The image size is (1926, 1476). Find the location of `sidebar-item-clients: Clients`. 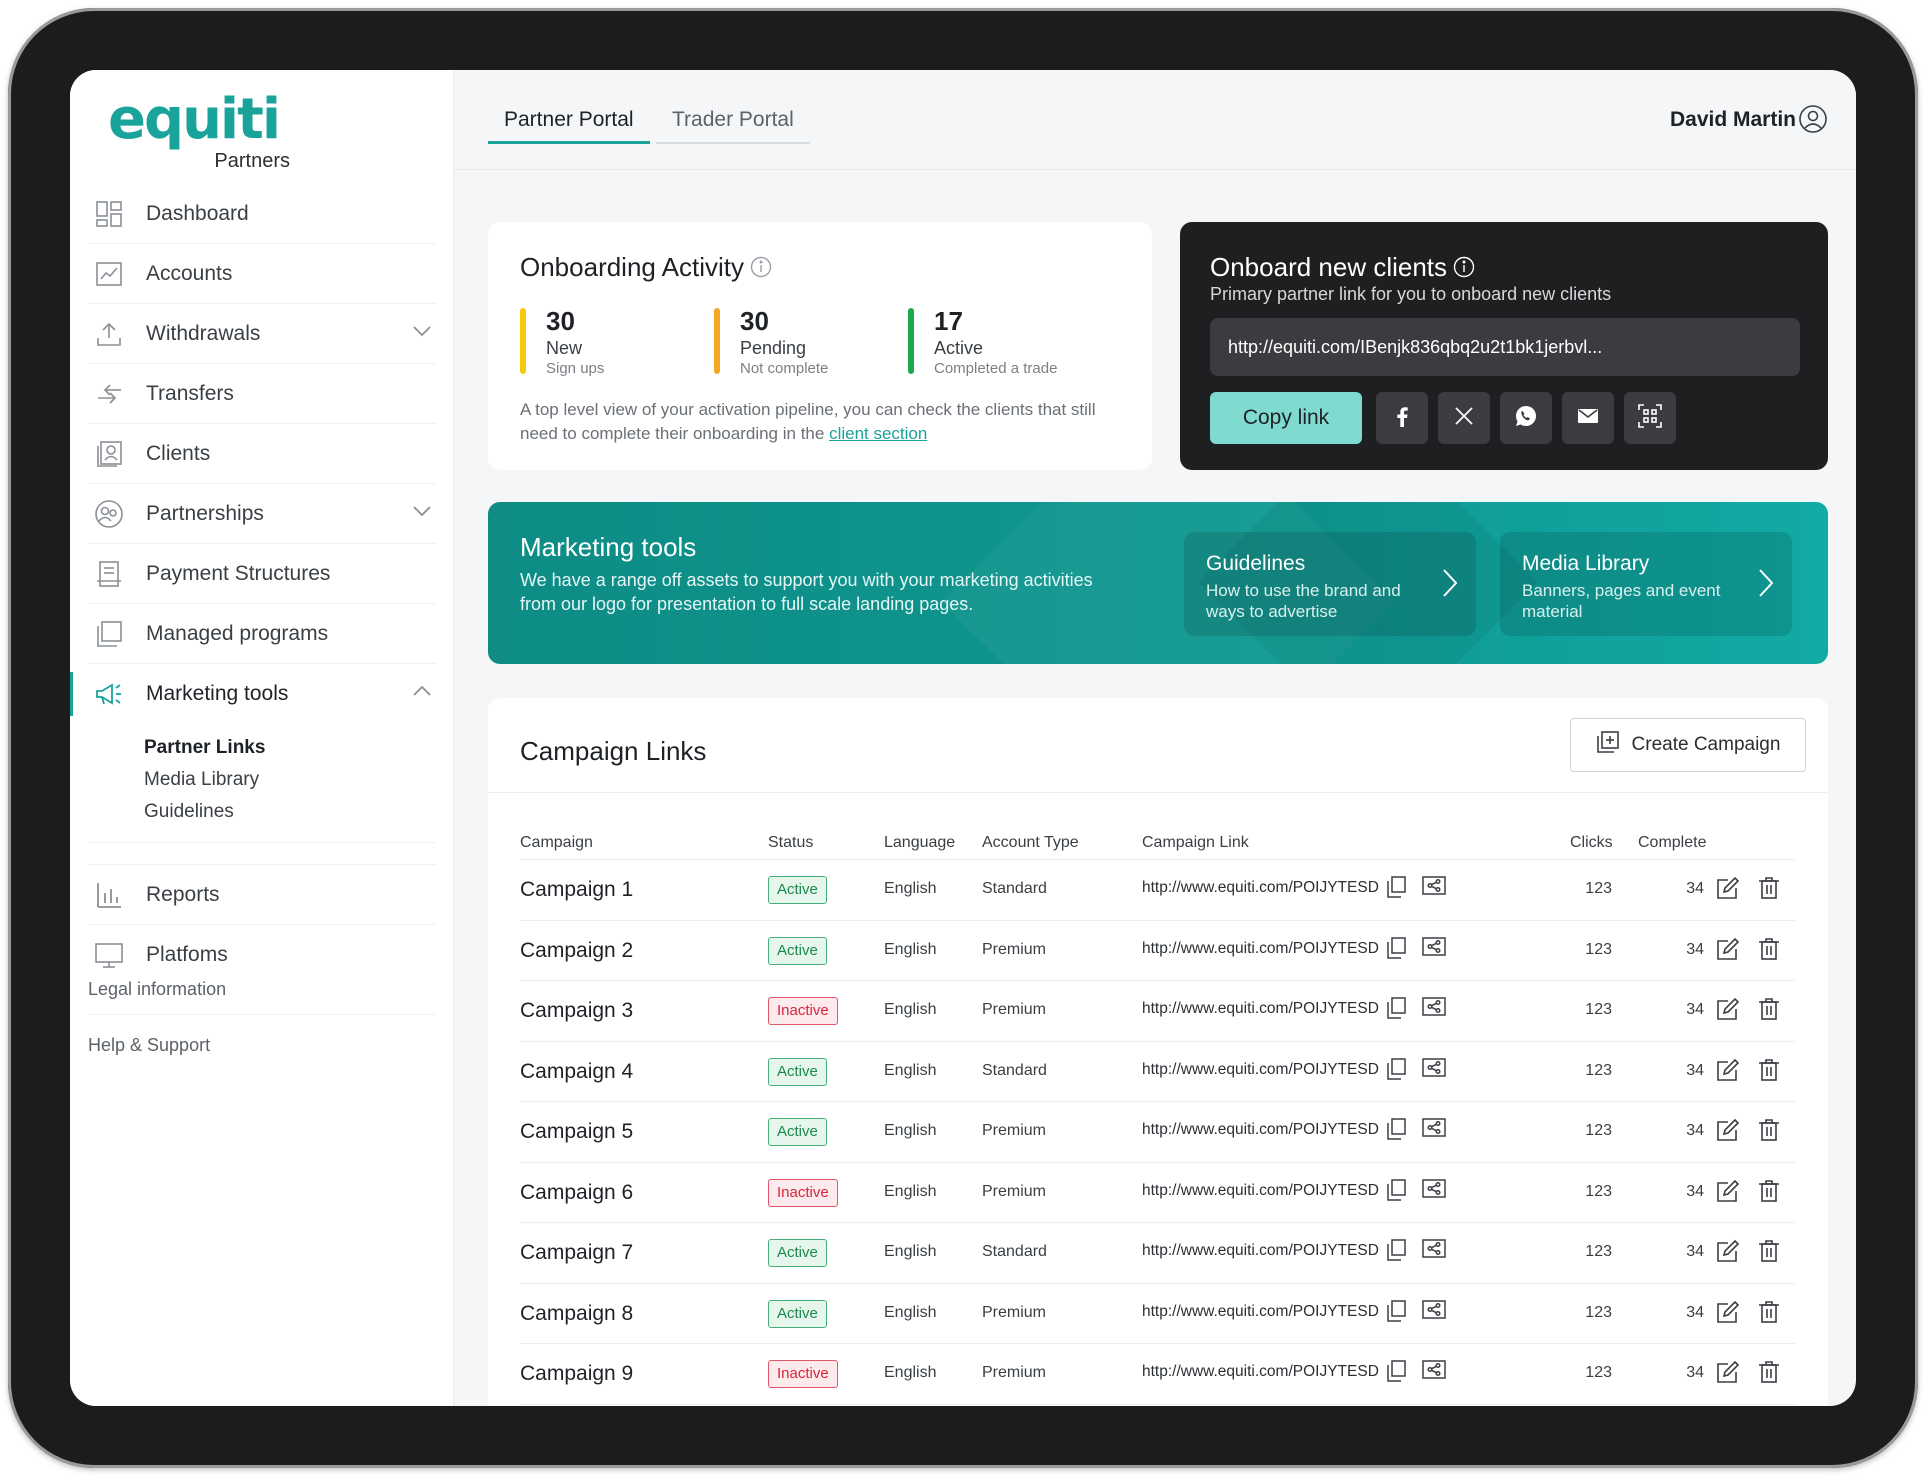

sidebar-item-clients: Clients is located at coordinates (262, 454).